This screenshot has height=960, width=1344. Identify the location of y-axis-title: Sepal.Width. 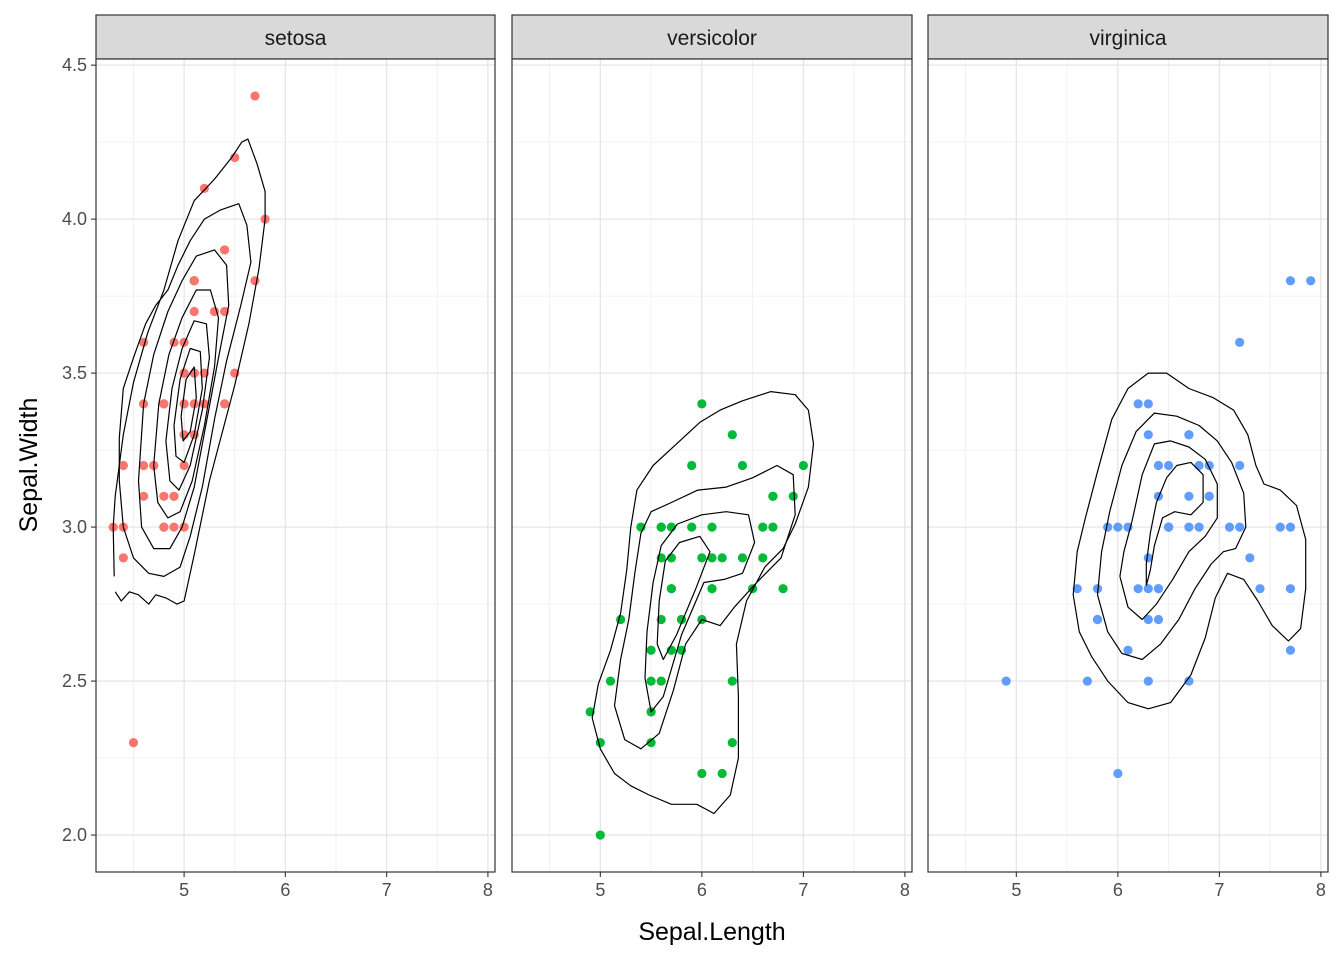
(29, 465).